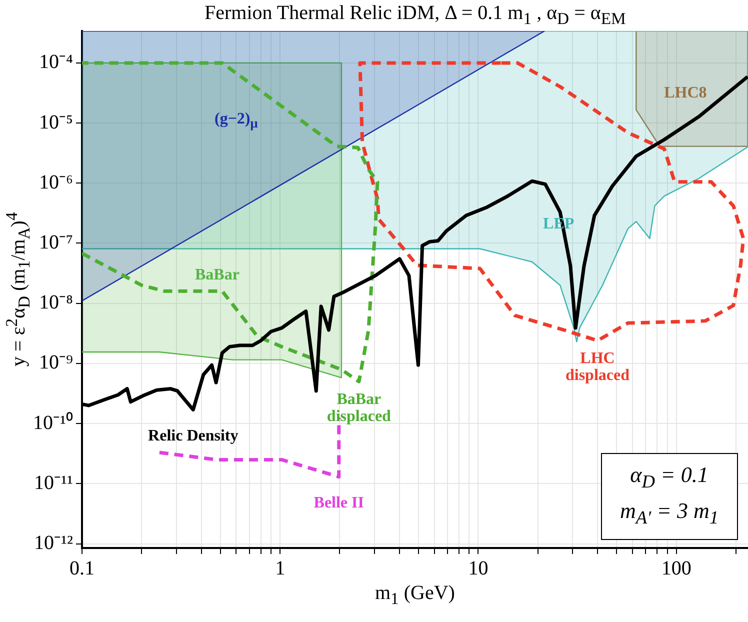  What do you see at coordinates (56, 62) in the screenshot?
I see `y-tick-label: 10⁻⁴` at bounding box center [56, 62].